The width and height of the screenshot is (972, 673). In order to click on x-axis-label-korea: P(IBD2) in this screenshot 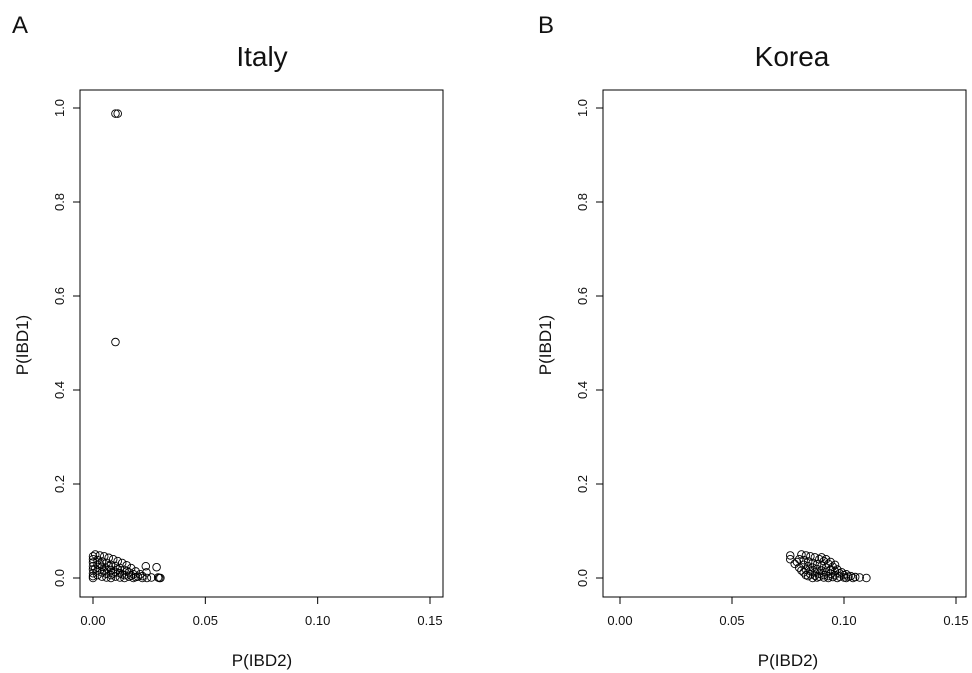, I will do `click(788, 660)`.